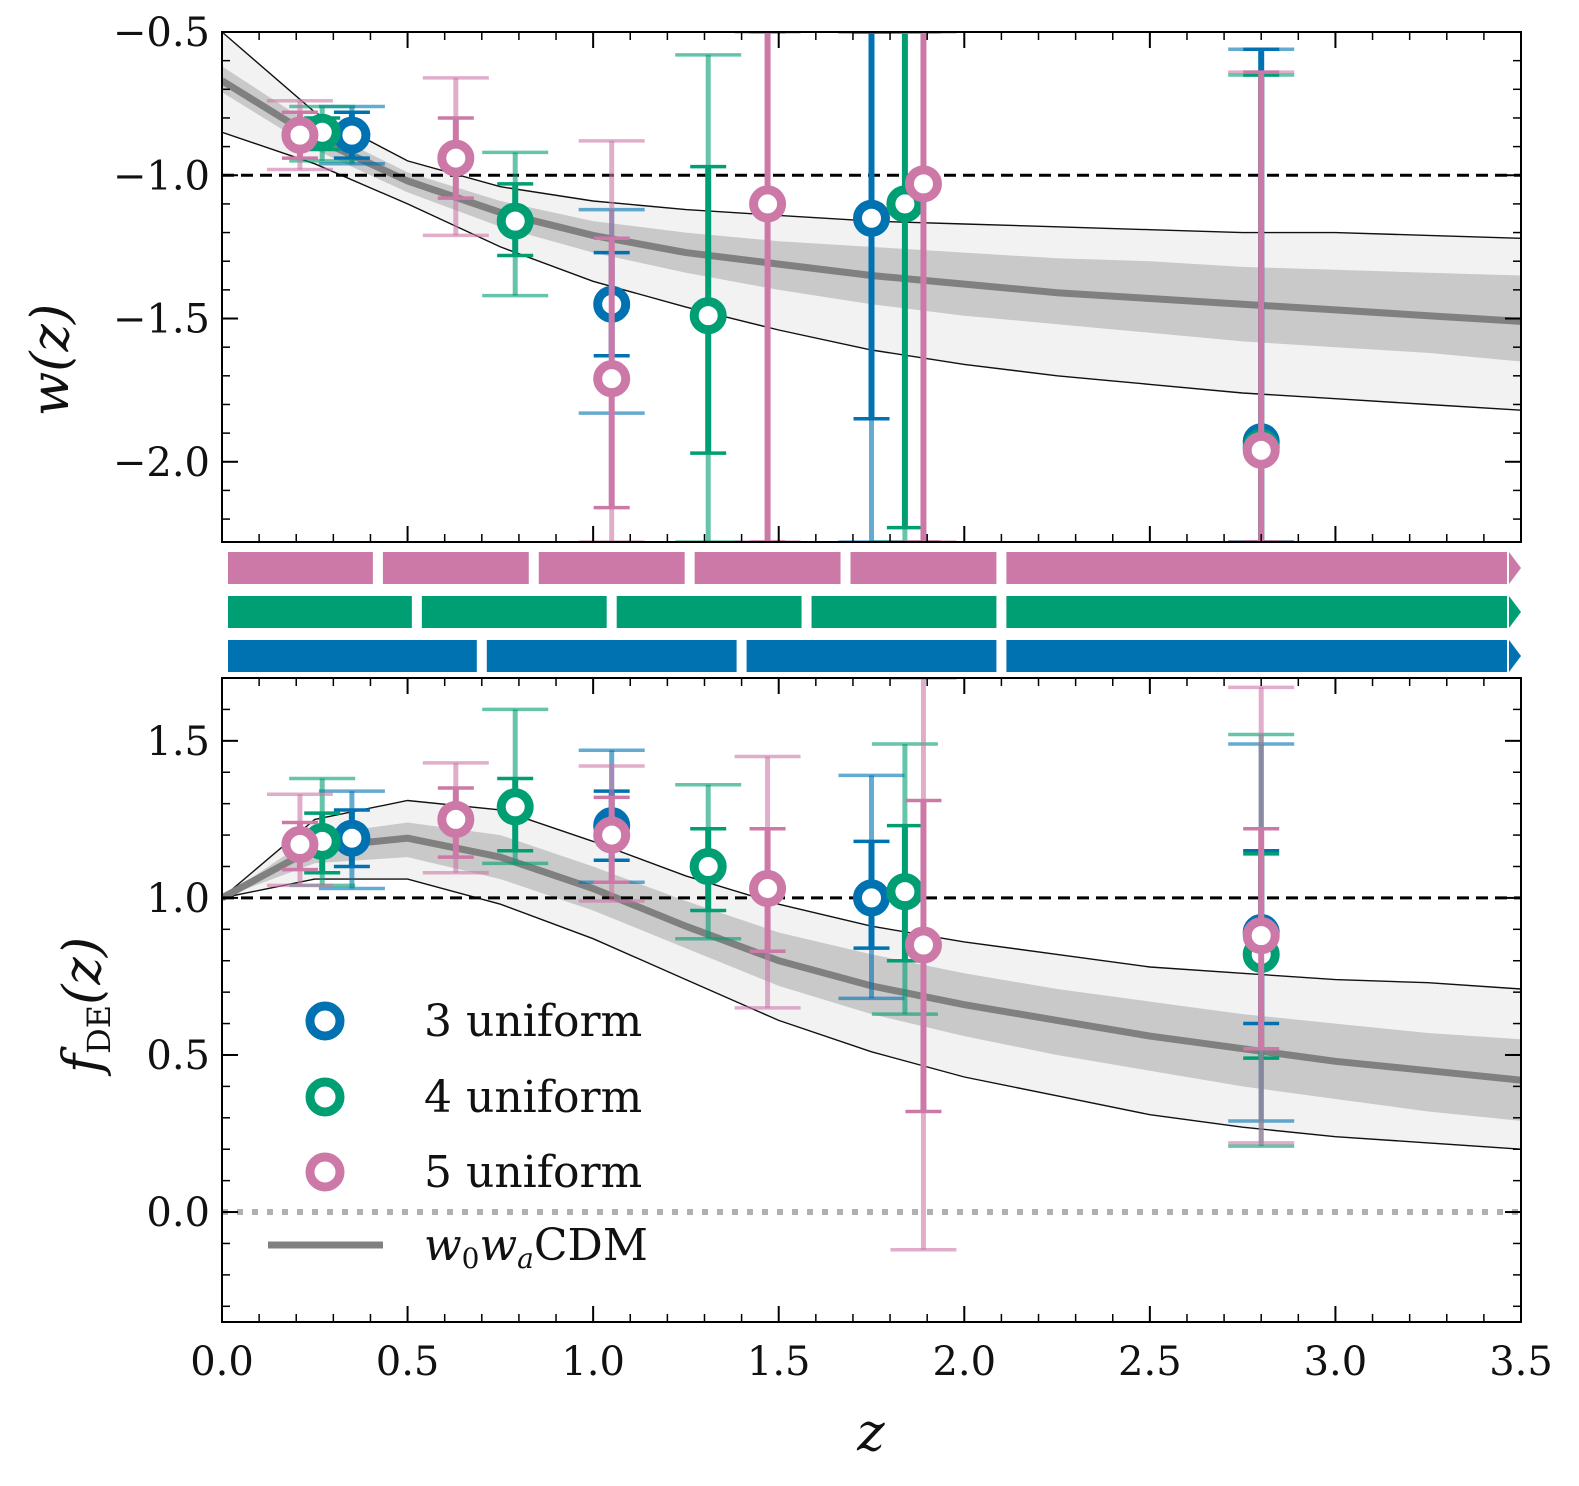  I want to click on legend-model-sub0: 0, so click(471, 1258).